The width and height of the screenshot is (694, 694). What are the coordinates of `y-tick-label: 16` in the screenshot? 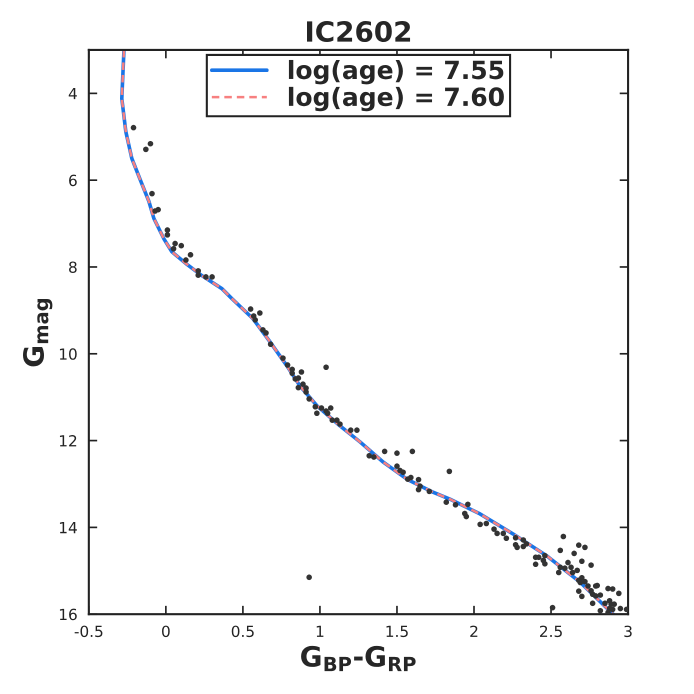 It's located at (68, 614).